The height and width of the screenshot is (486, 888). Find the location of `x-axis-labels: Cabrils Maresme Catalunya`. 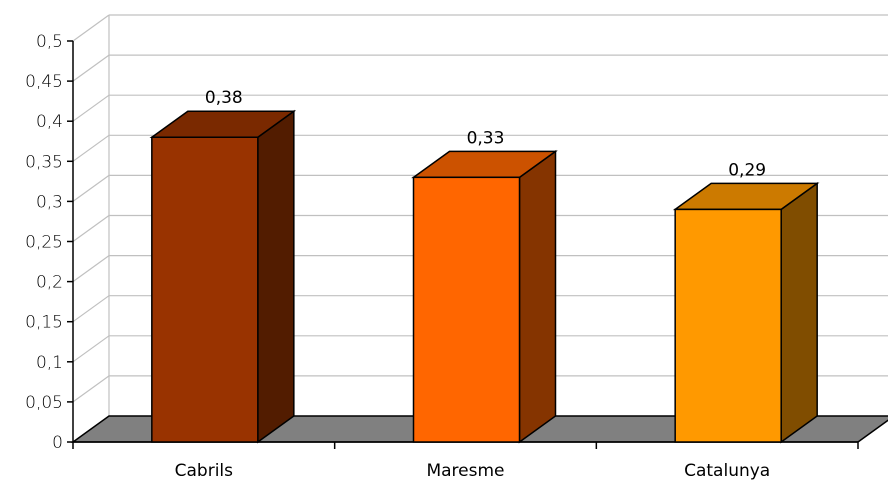

x-axis-labels: Cabrils Maresme Catalunya is located at coordinates (473, 471).